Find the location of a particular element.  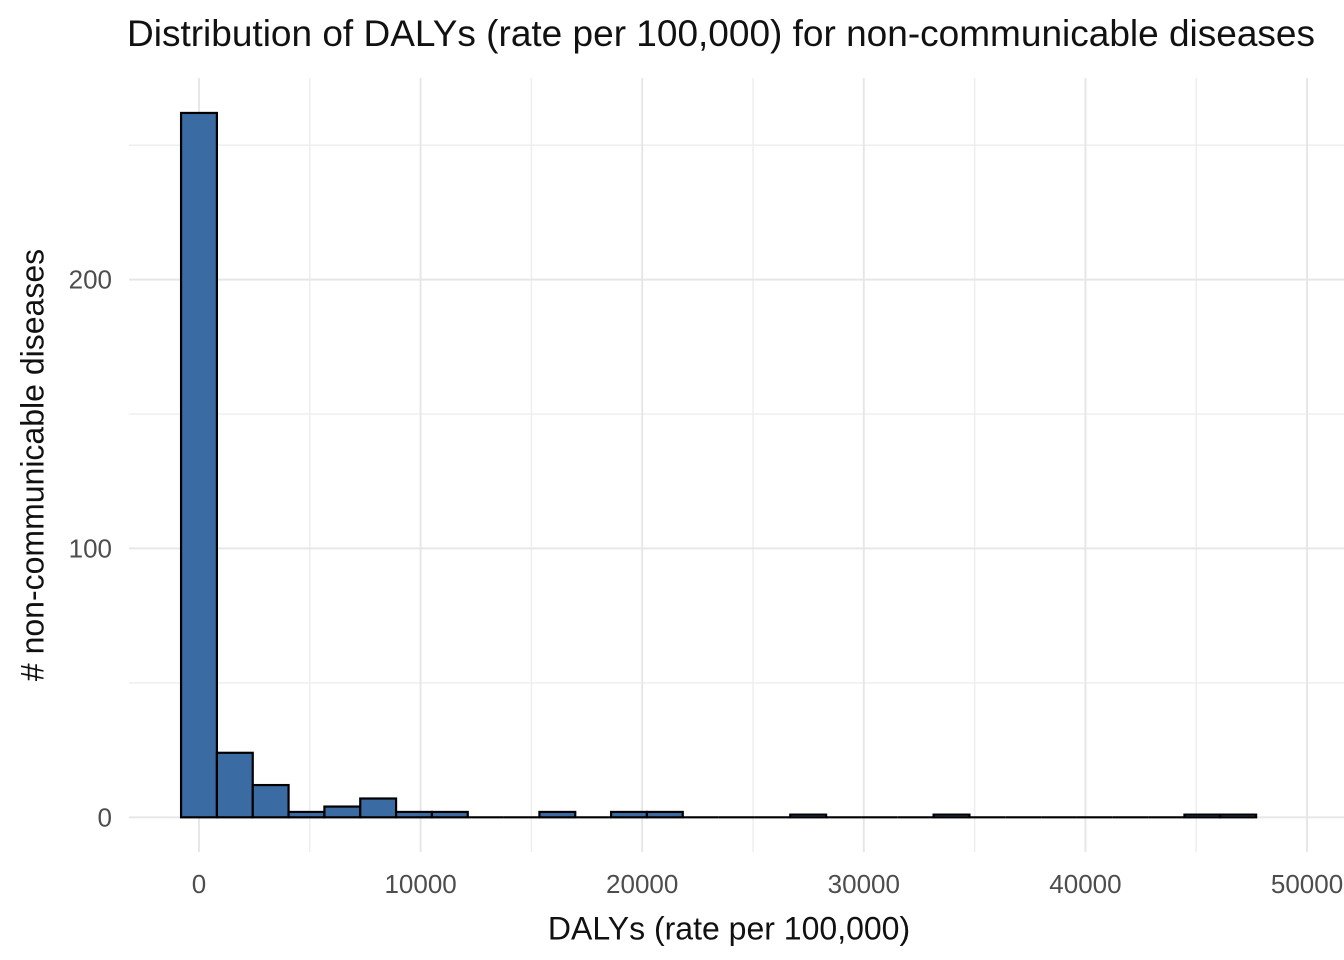

x-axis-title: DALYs (rate per 100,000) is located at coordinates (729, 928).